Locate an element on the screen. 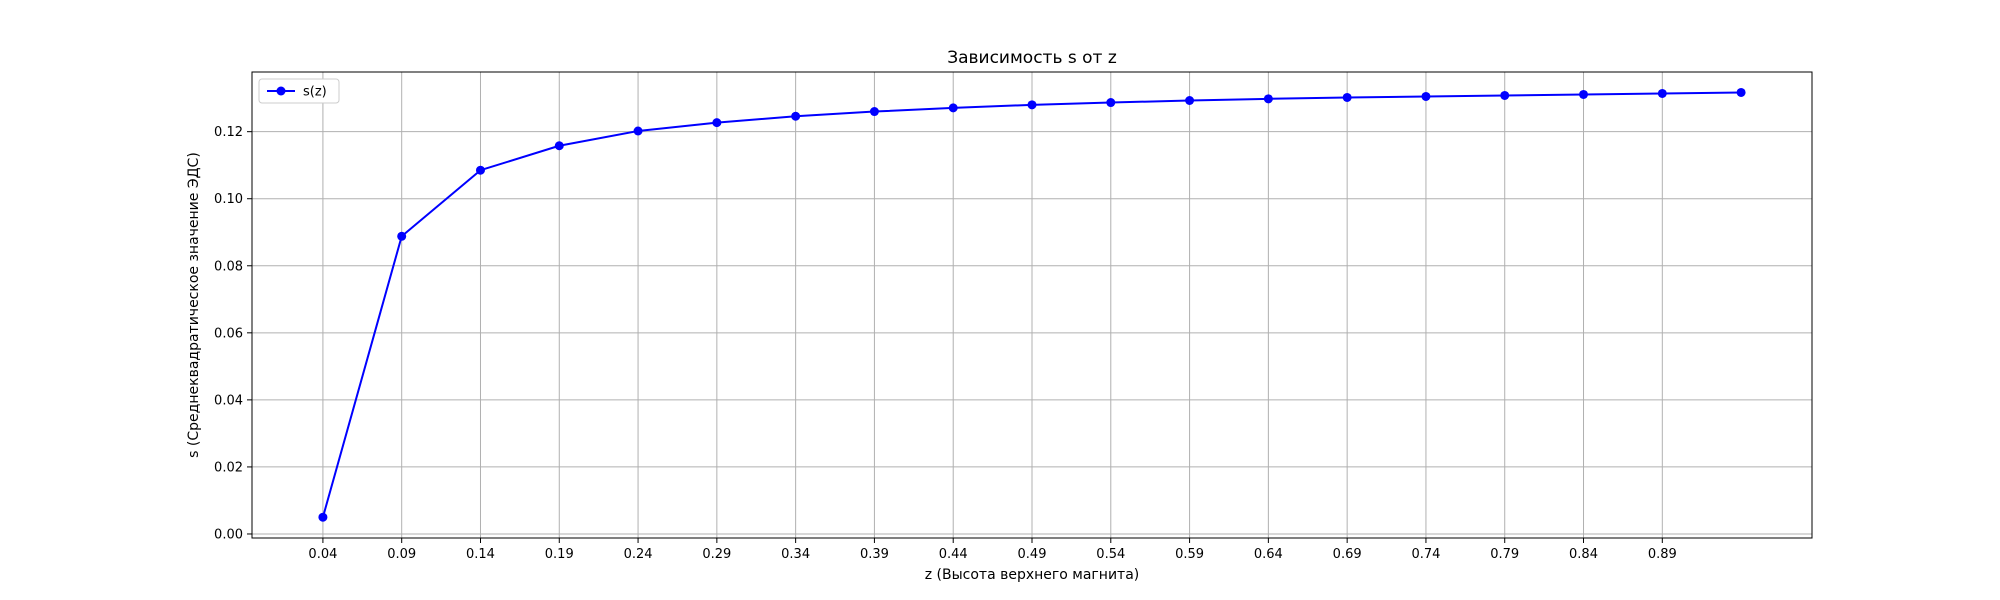  y-tick-label: 0.10 is located at coordinates (228, 199).